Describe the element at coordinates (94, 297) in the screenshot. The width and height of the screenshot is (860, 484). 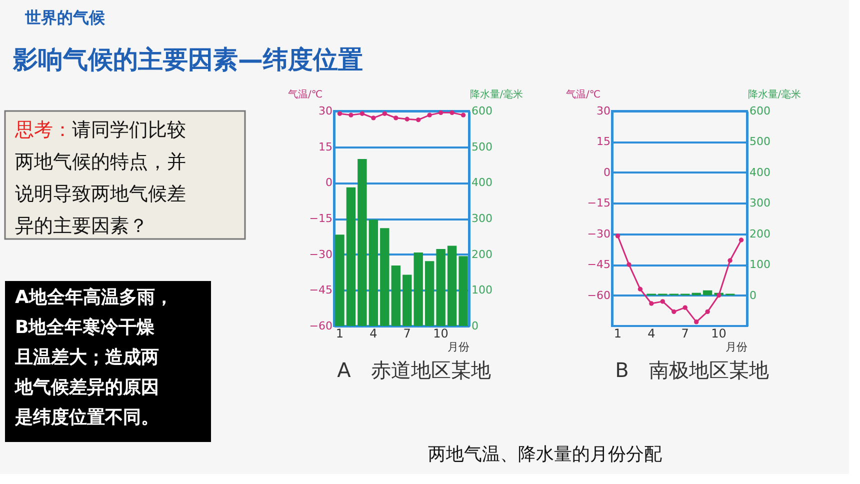
I see `text: A地全年高温多雨，` at that location.